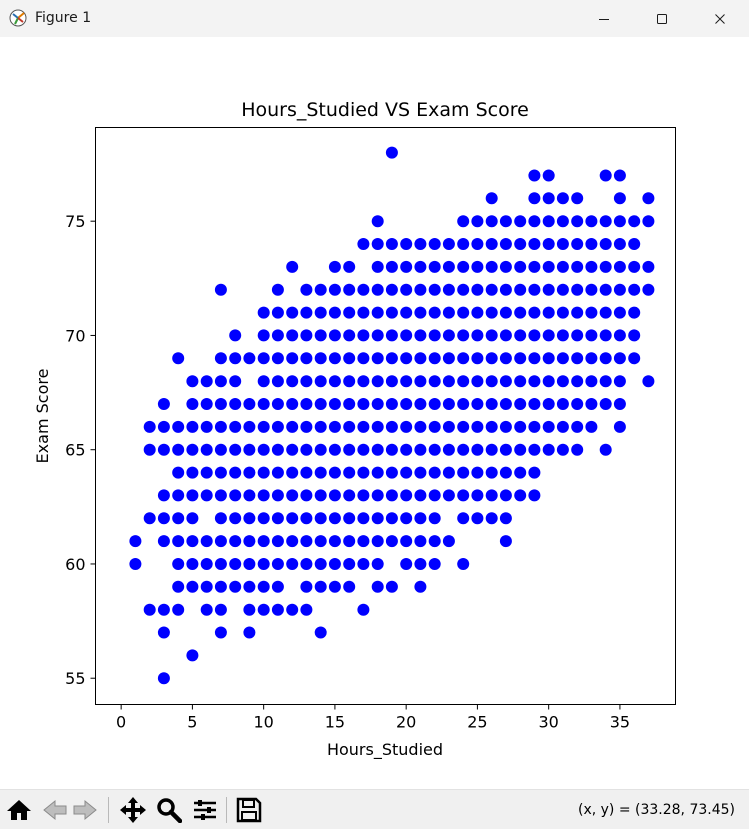 The height and width of the screenshot is (829, 749). What do you see at coordinates (55, 810) in the screenshot?
I see `back-button` at bounding box center [55, 810].